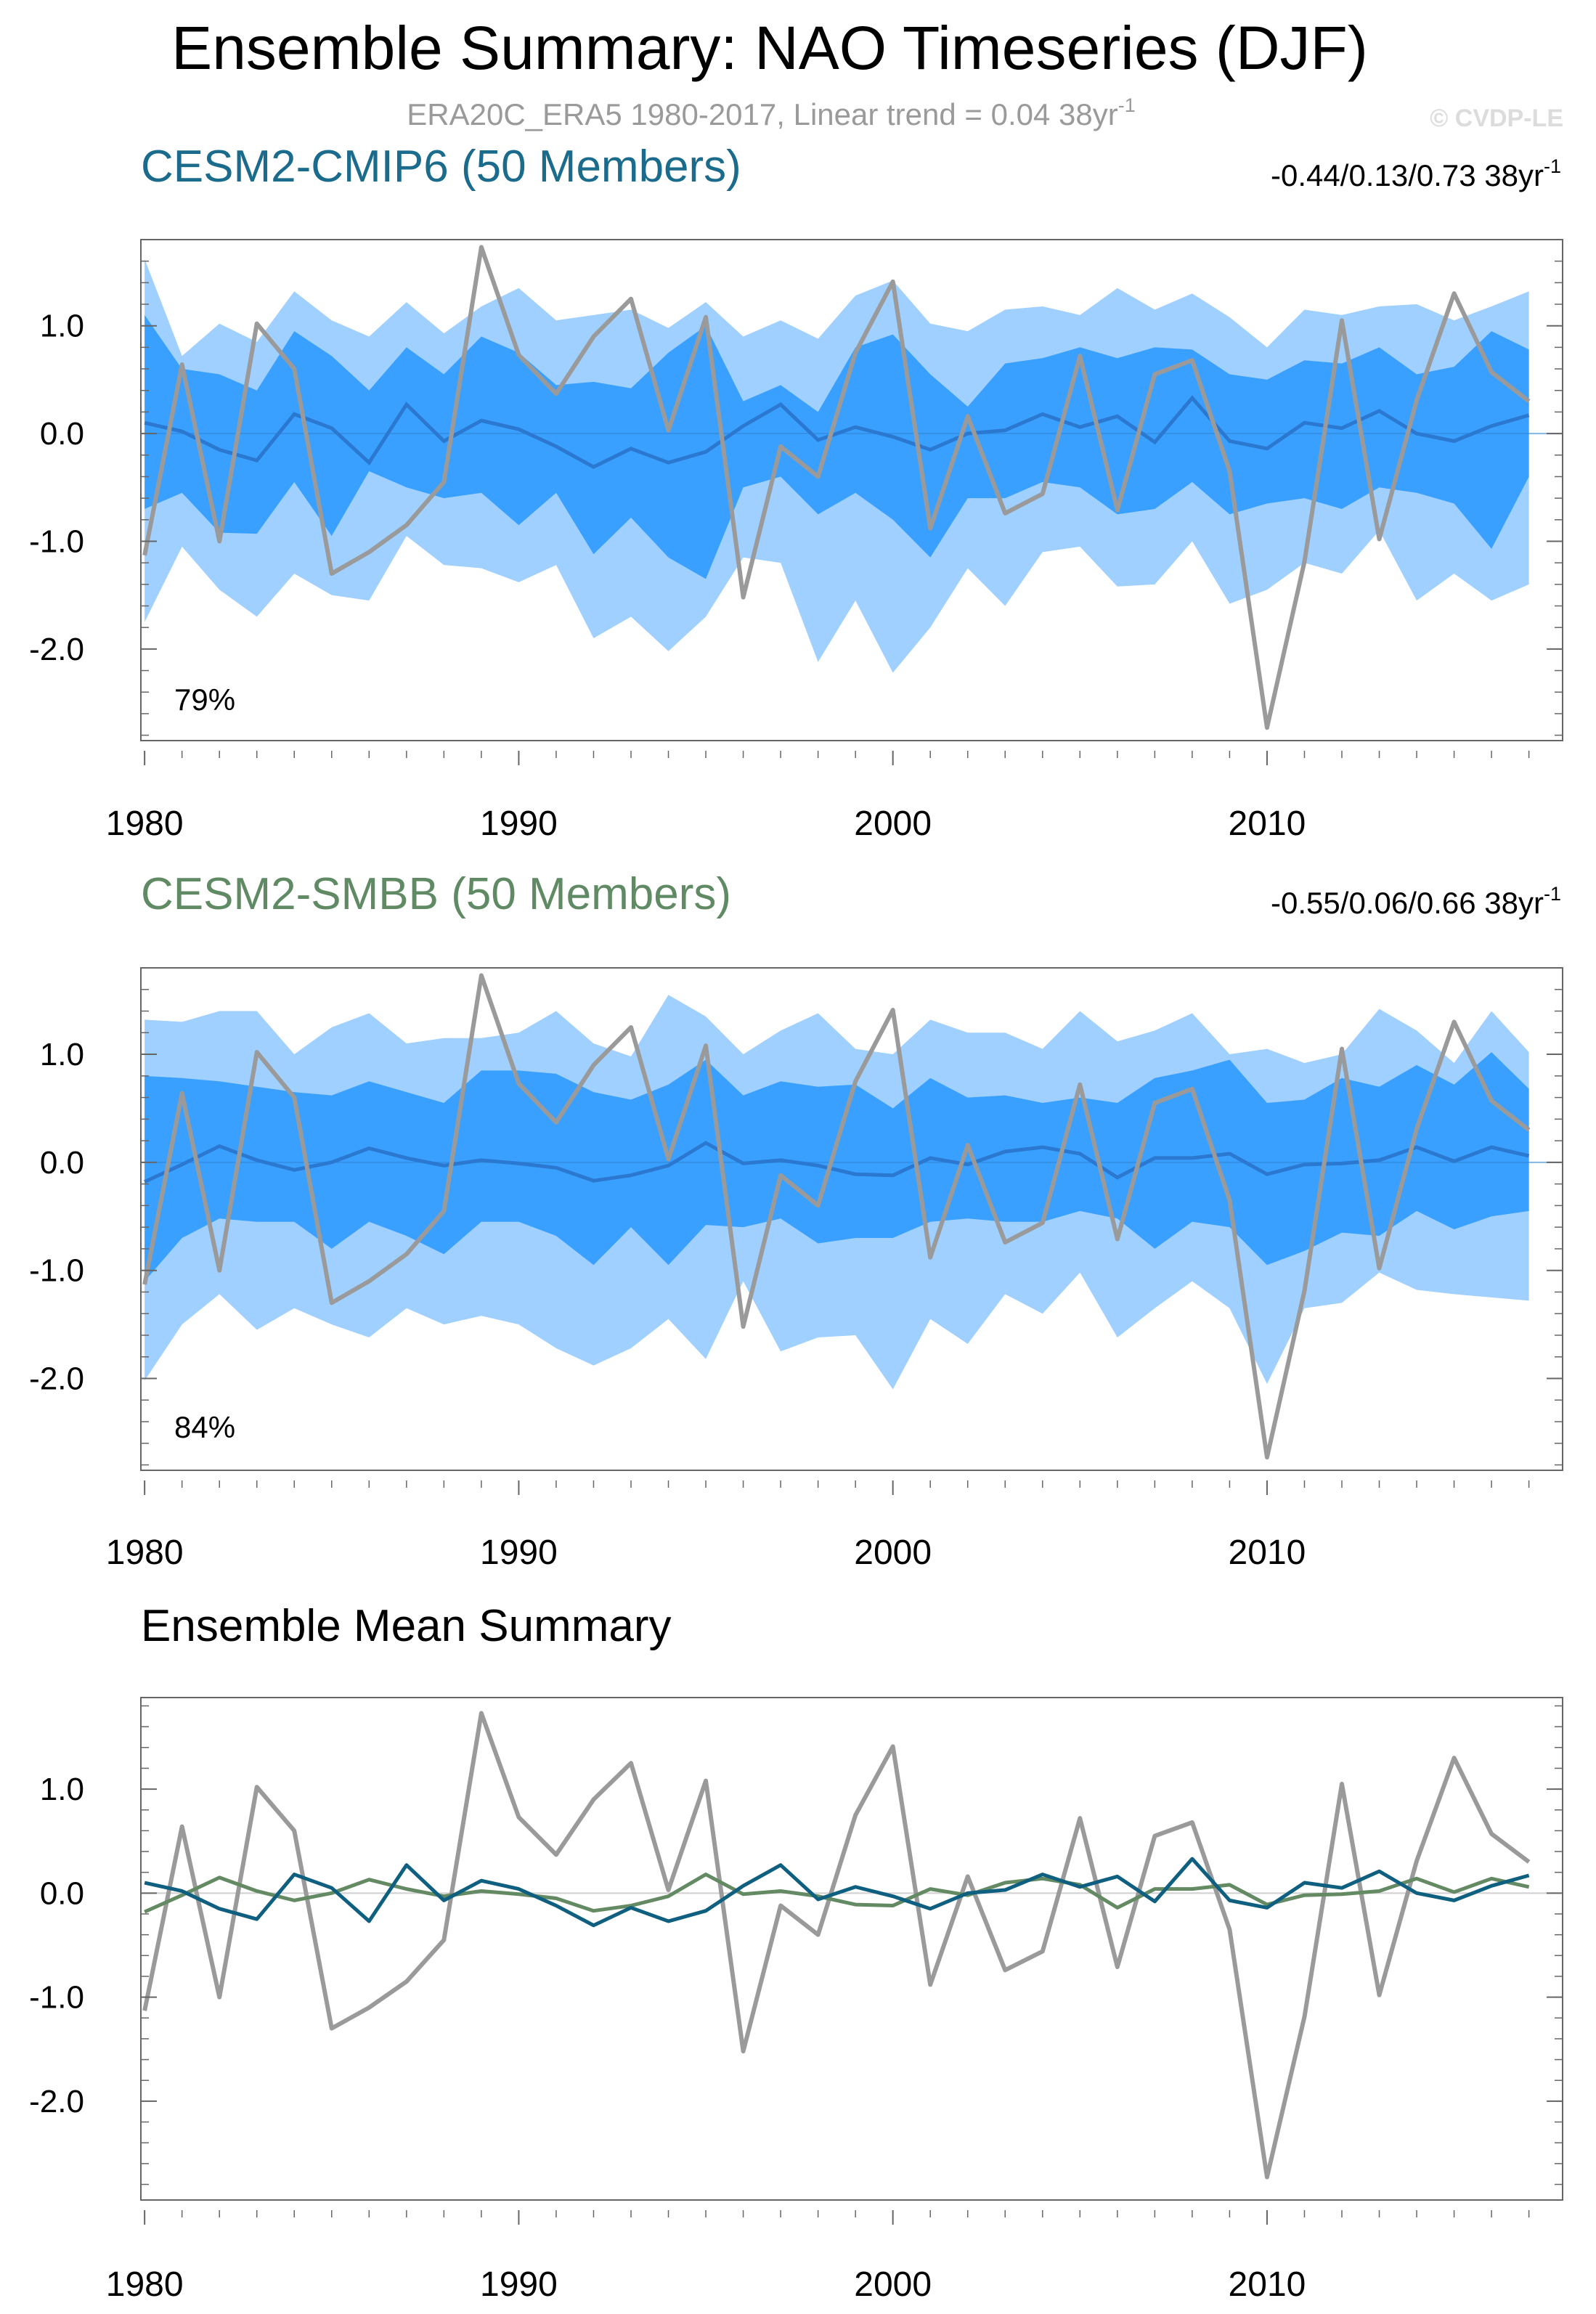 This screenshot has height=2314, width=1596. I want to click on percent-annotation: 79%, so click(204, 700).